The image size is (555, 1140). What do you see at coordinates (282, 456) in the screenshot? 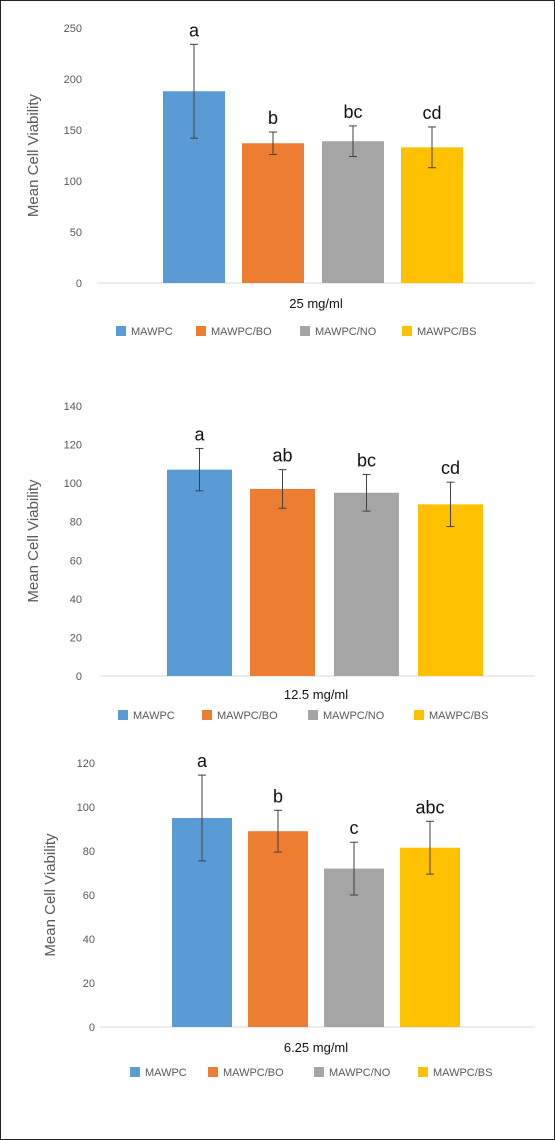
I see `significance-label: ab` at bounding box center [282, 456].